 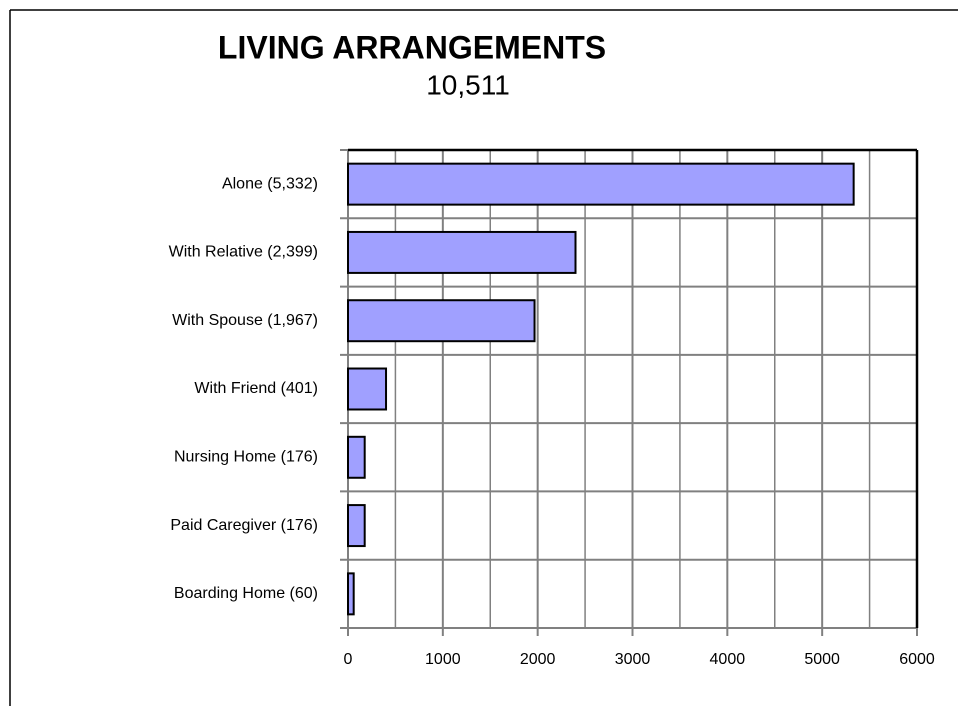 I want to click on y-tick-label: Nursing Home (176), so click(x=246, y=457).